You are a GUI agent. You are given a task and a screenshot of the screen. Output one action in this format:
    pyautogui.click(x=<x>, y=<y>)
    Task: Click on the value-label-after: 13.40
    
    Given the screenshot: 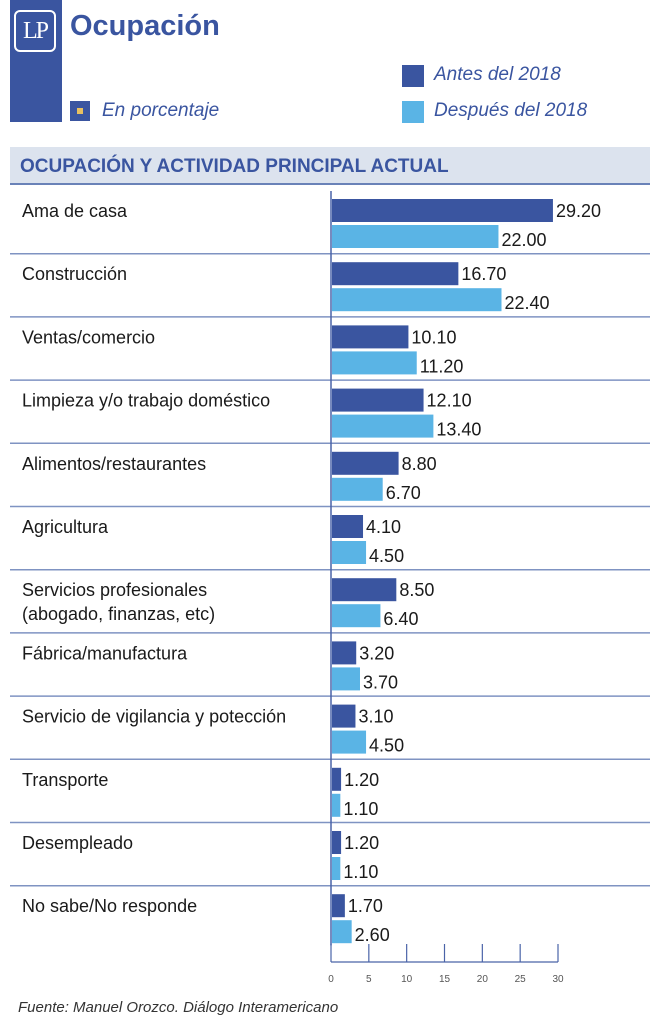 What is the action you would take?
    pyautogui.click(x=458, y=430)
    